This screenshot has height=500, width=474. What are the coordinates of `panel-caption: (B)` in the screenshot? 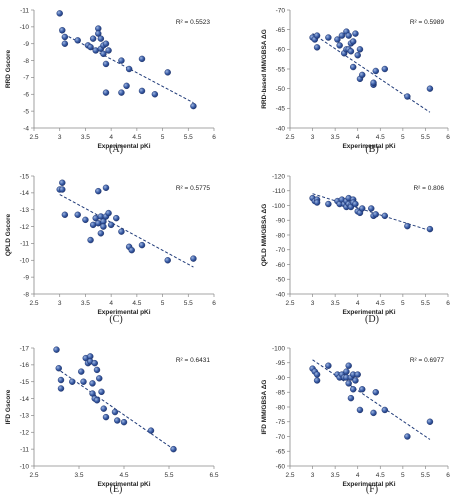 It's located at (371, 149).